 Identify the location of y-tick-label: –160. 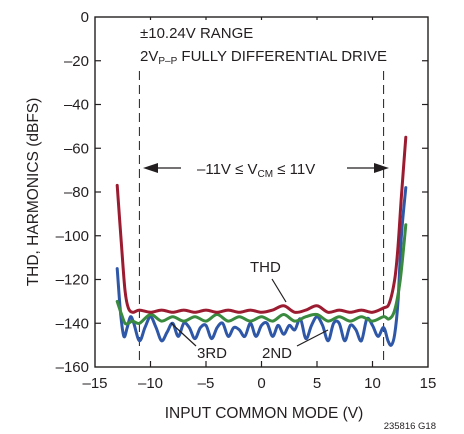
(72, 367).